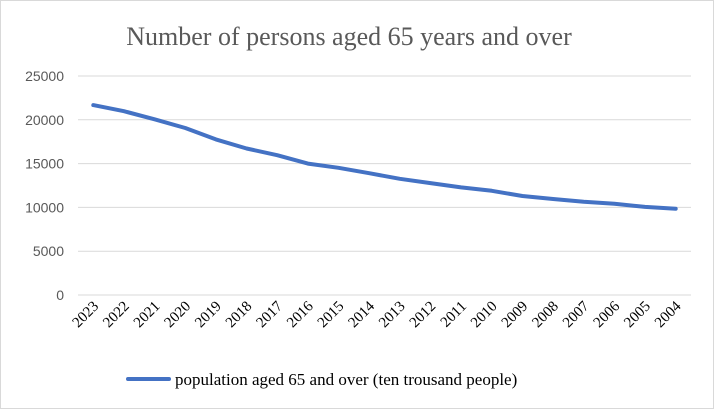  Describe the element at coordinates (454, 315) in the screenshot. I see `x-tick-label: 2011` at that location.